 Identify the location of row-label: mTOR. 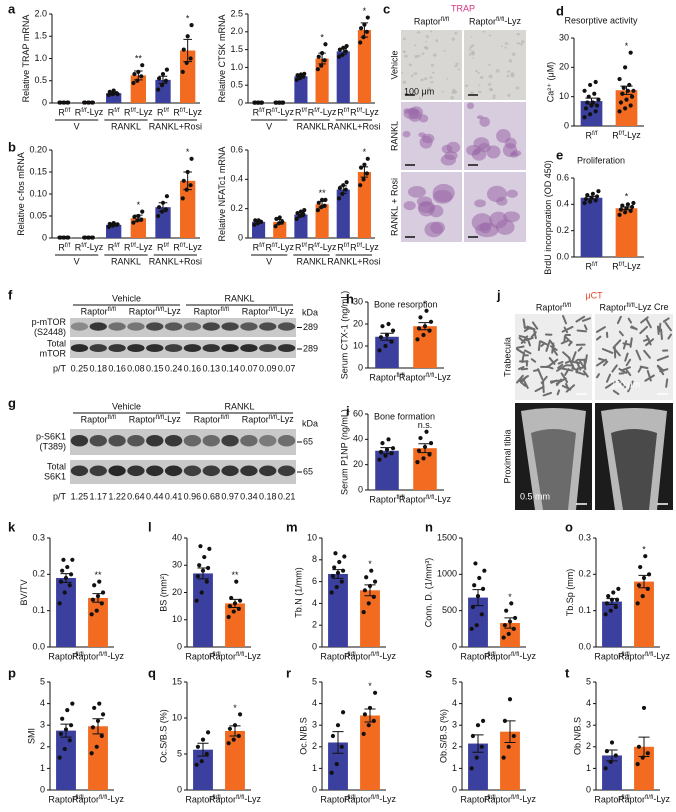
(53, 353).